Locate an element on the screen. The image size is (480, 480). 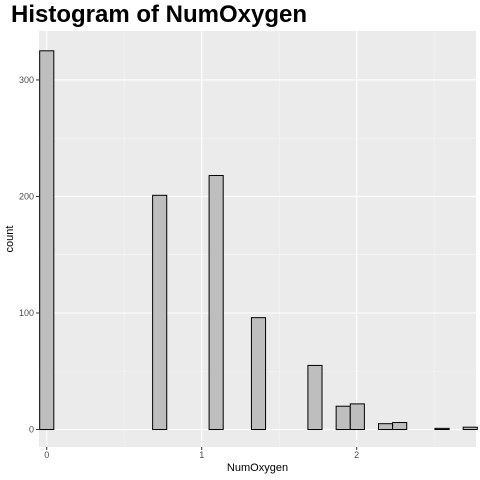
y-tick-label: 300 is located at coordinates (26, 80).